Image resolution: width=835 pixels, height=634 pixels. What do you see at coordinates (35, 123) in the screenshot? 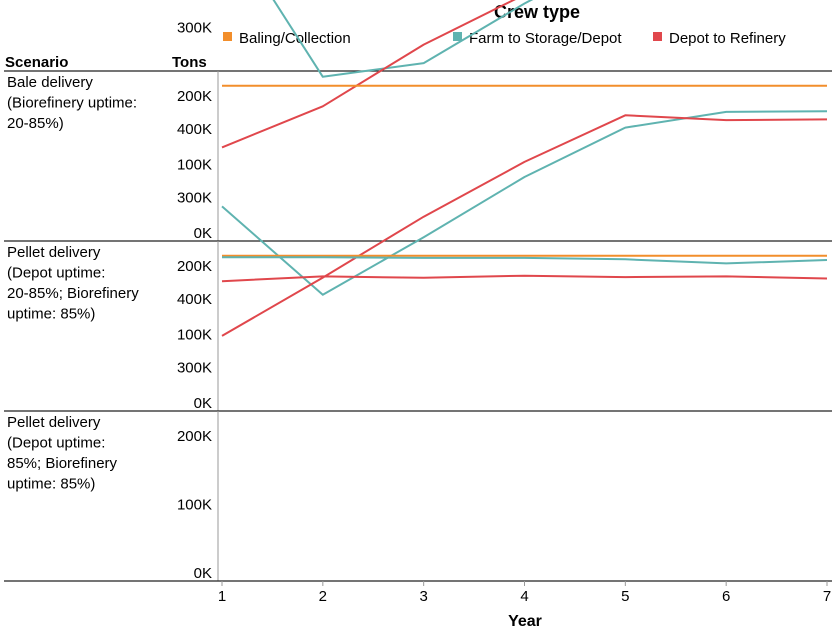
I see `scenario-label-line: 20-85%)` at bounding box center [35, 123].